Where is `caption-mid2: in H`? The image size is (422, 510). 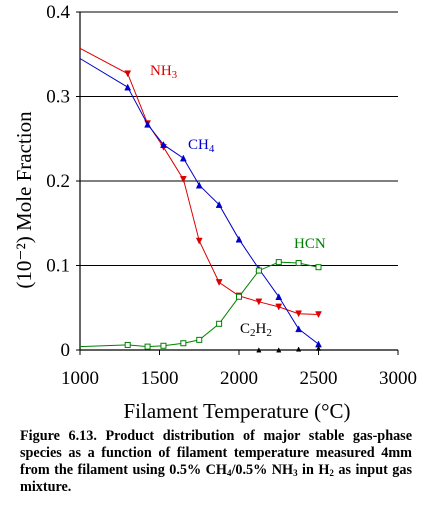
caption-mid2: in H is located at coordinates (313, 470).